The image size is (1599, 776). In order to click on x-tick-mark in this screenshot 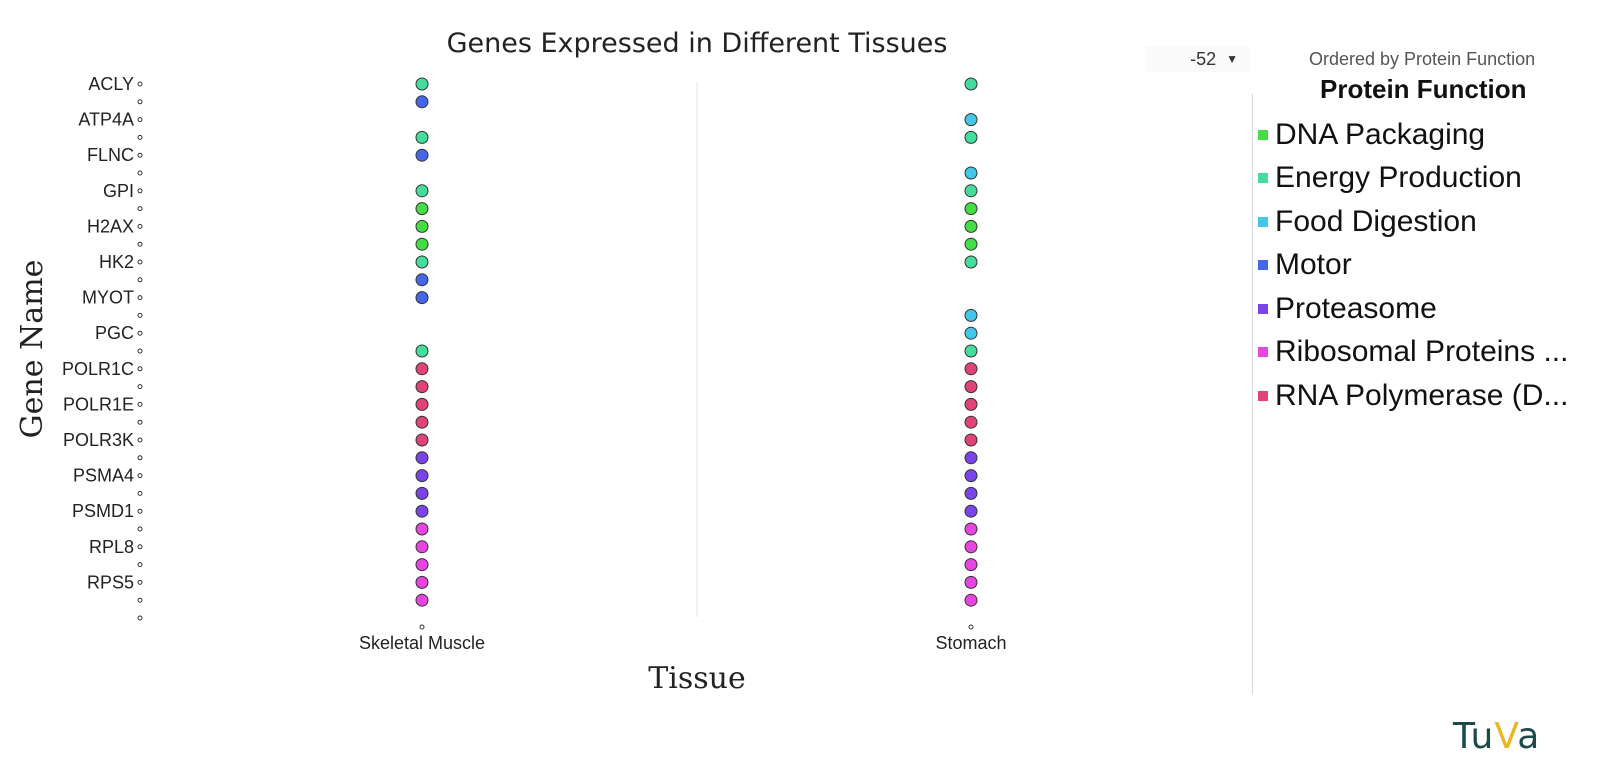, I will do `click(422, 627)`.